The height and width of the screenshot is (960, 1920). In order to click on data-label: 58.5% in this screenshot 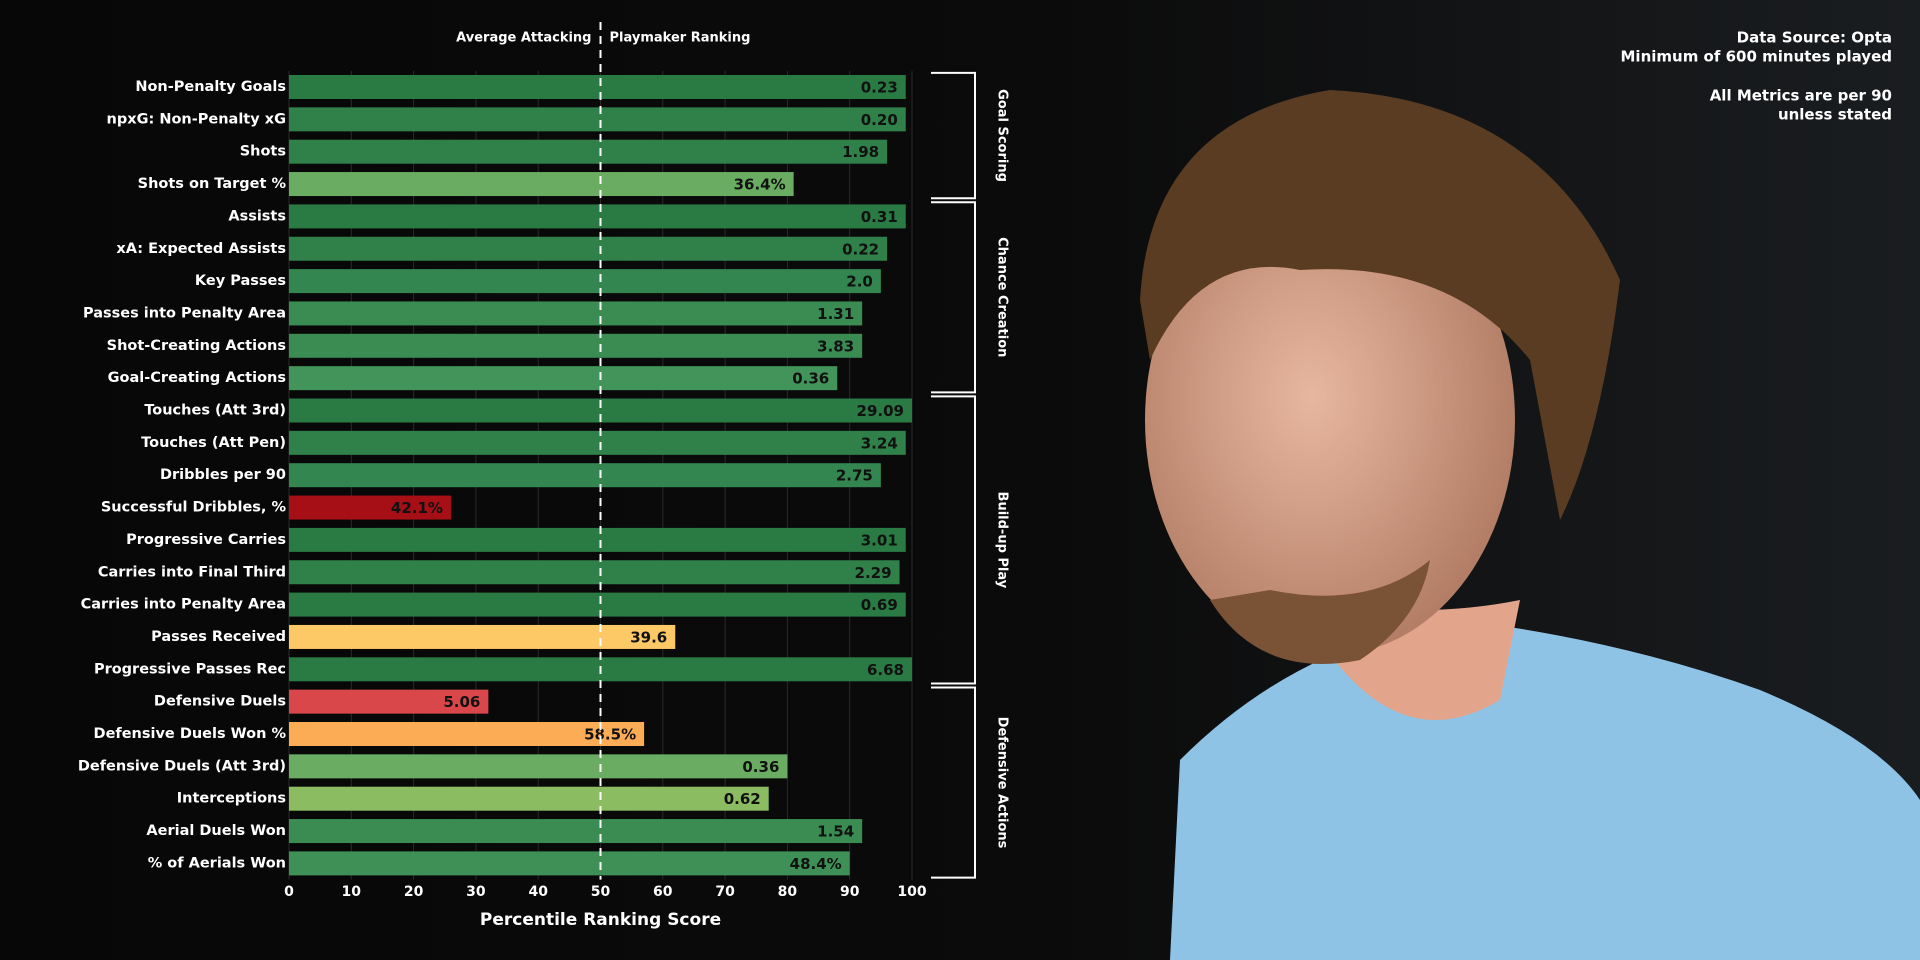, I will do `click(610, 735)`.